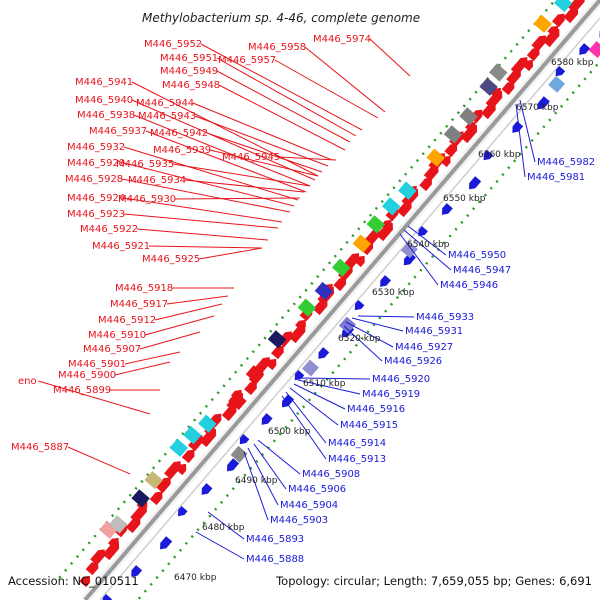 The height and width of the screenshot is (600, 600). I want to click on forward-gene-label: M446_5918, so click(144, 288).